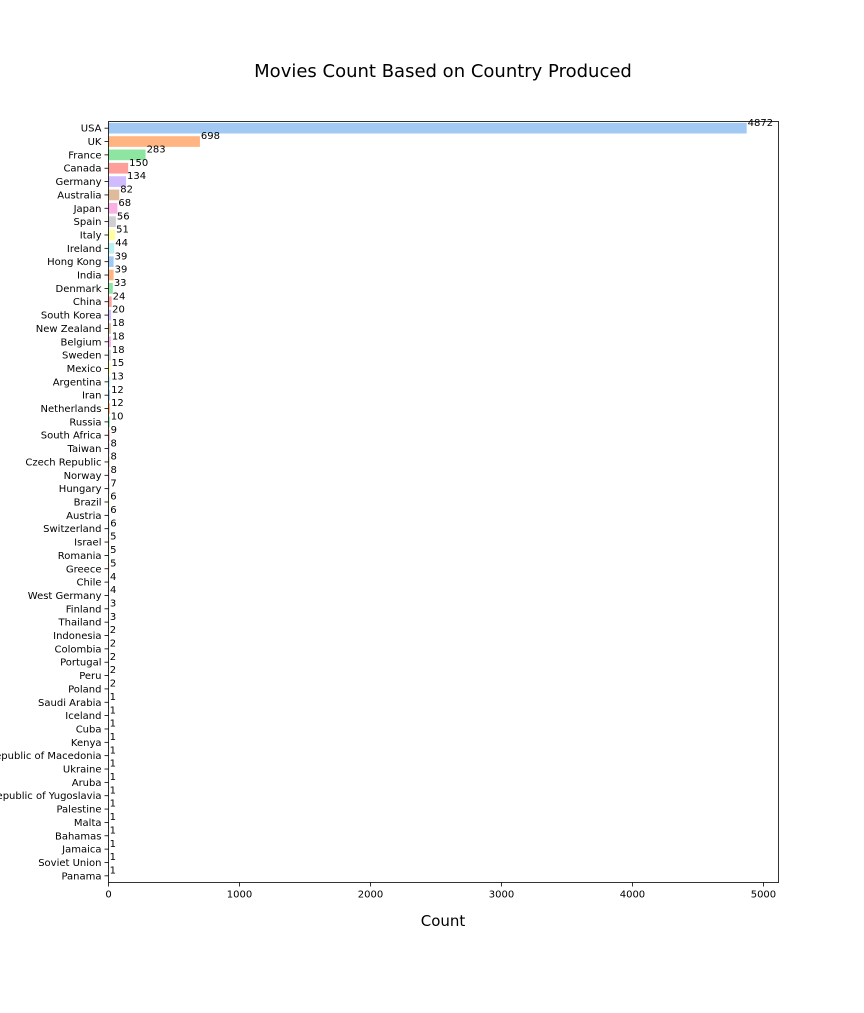 The image size is (864, 1013). I want to click on data-label: 10, so click(117, 417).